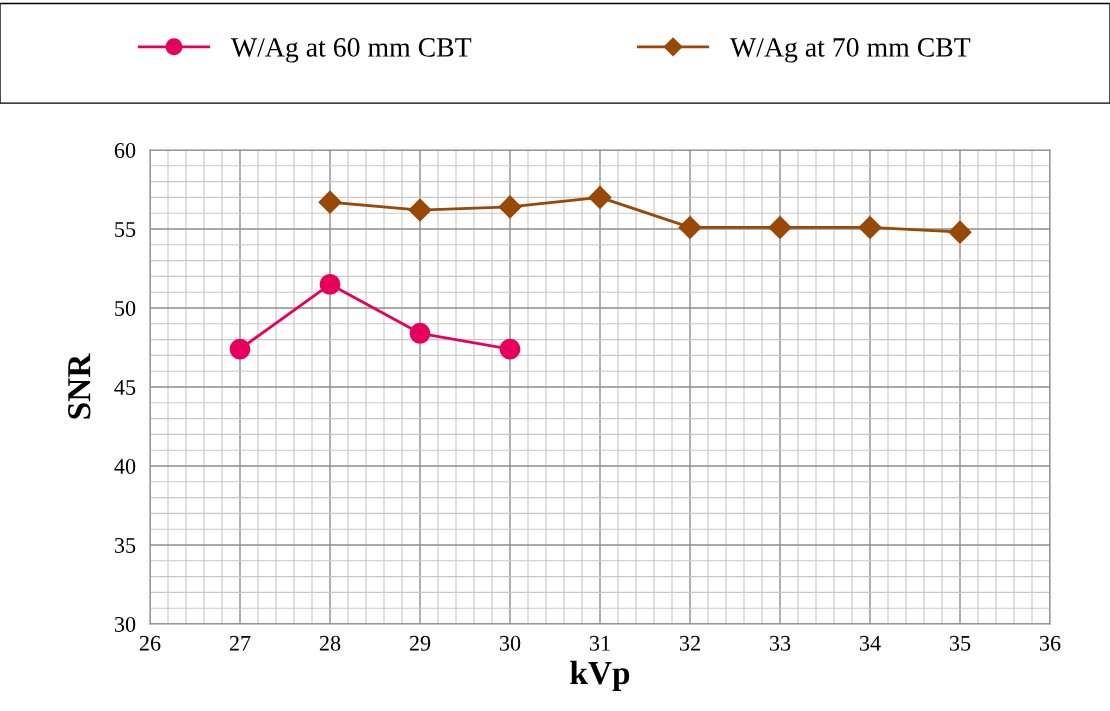 This screenshot has width=1110, height=711. Describe the element at coordinates (420, 643) in the screenshot. I see `x-tick-label: 29` at that location.